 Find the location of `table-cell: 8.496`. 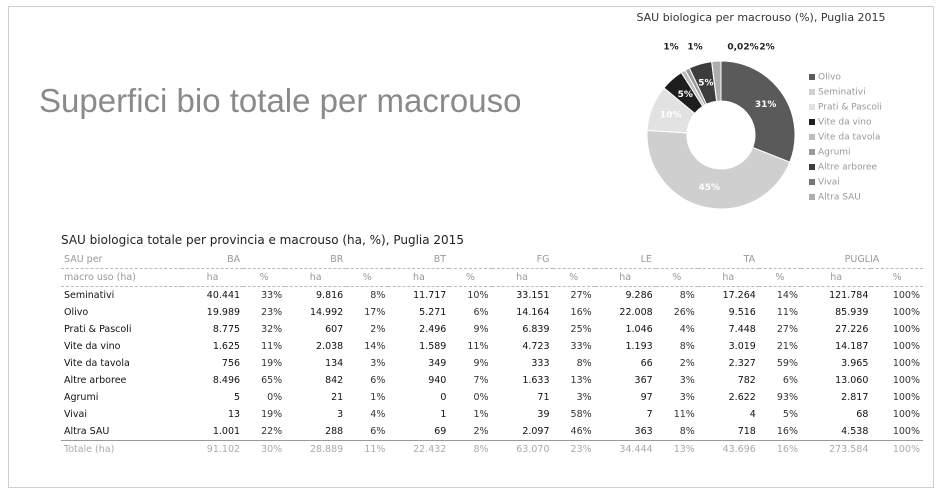

table-cell: 8.496 is located at coordinates (226, 380).